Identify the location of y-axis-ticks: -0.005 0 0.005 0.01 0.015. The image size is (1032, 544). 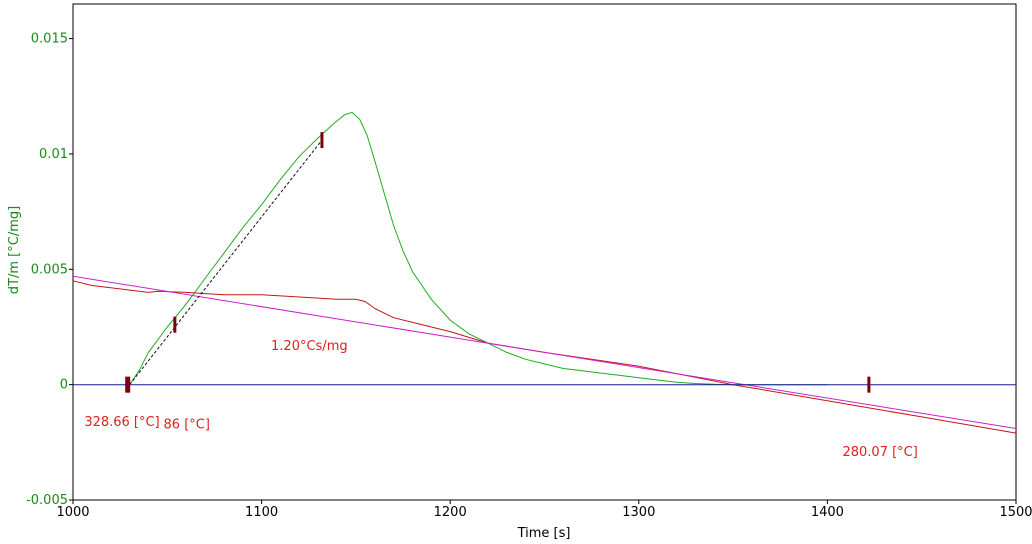
(49, 270).